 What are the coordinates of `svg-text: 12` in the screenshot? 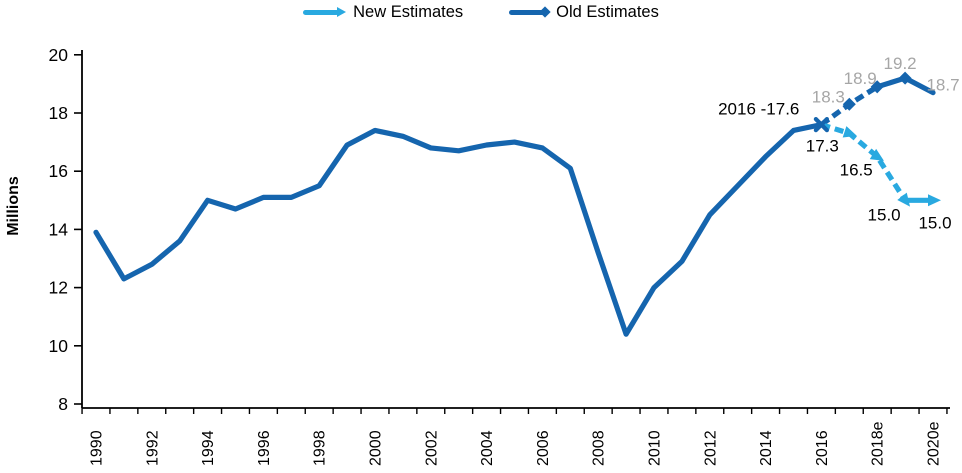 It's located at (58, 288).